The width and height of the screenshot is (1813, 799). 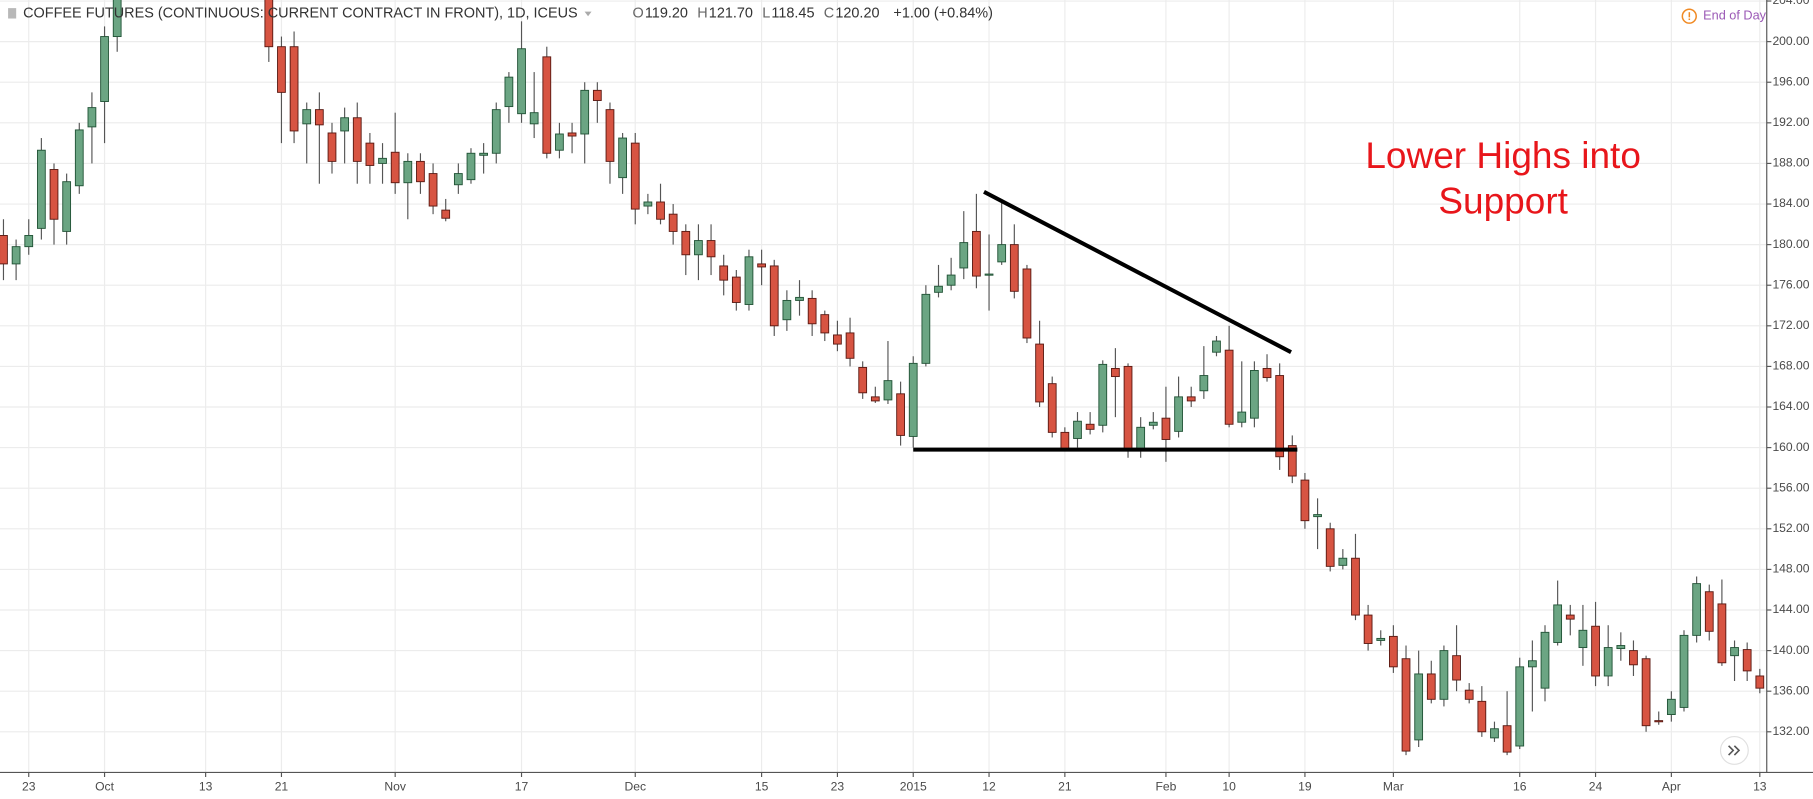 What do you see at coordinates (1790, 690) in the screenshot?
I see `y-tick-label: 136.00` at bounding box center [1790, 690].